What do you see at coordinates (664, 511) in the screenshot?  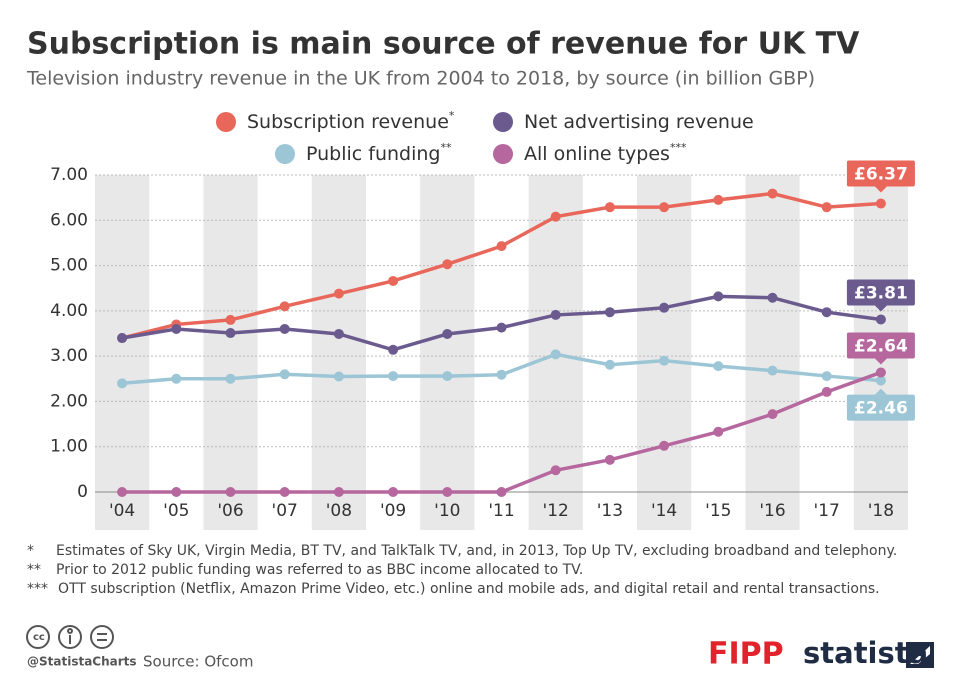 I see `x-tick-label: '14` at bounding box center [664, 511].